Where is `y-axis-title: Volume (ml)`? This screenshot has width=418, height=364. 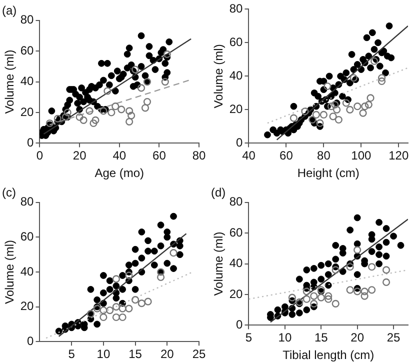
y-axis-title: Volume (ml) is located at coordinates (9, 82).